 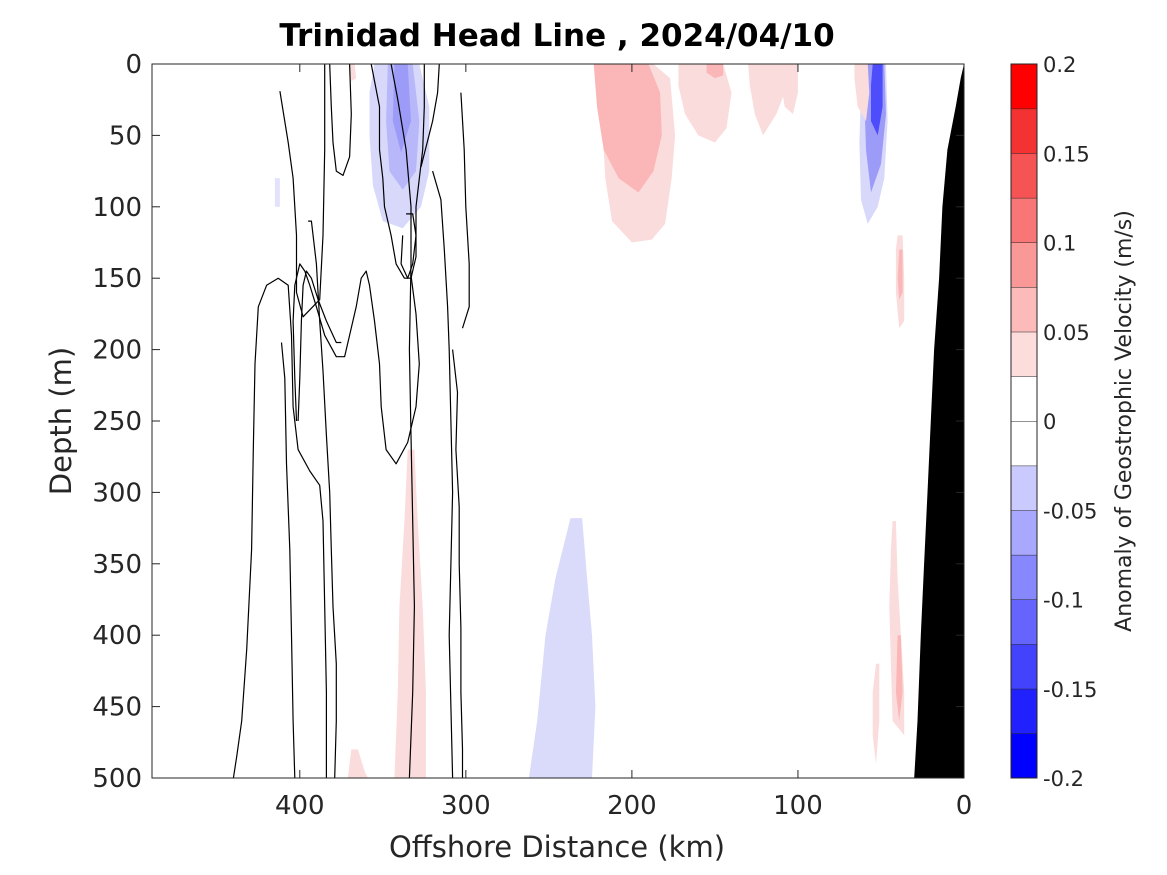 I want to click on y-tick-label: 200, so click(x=117, y=351).